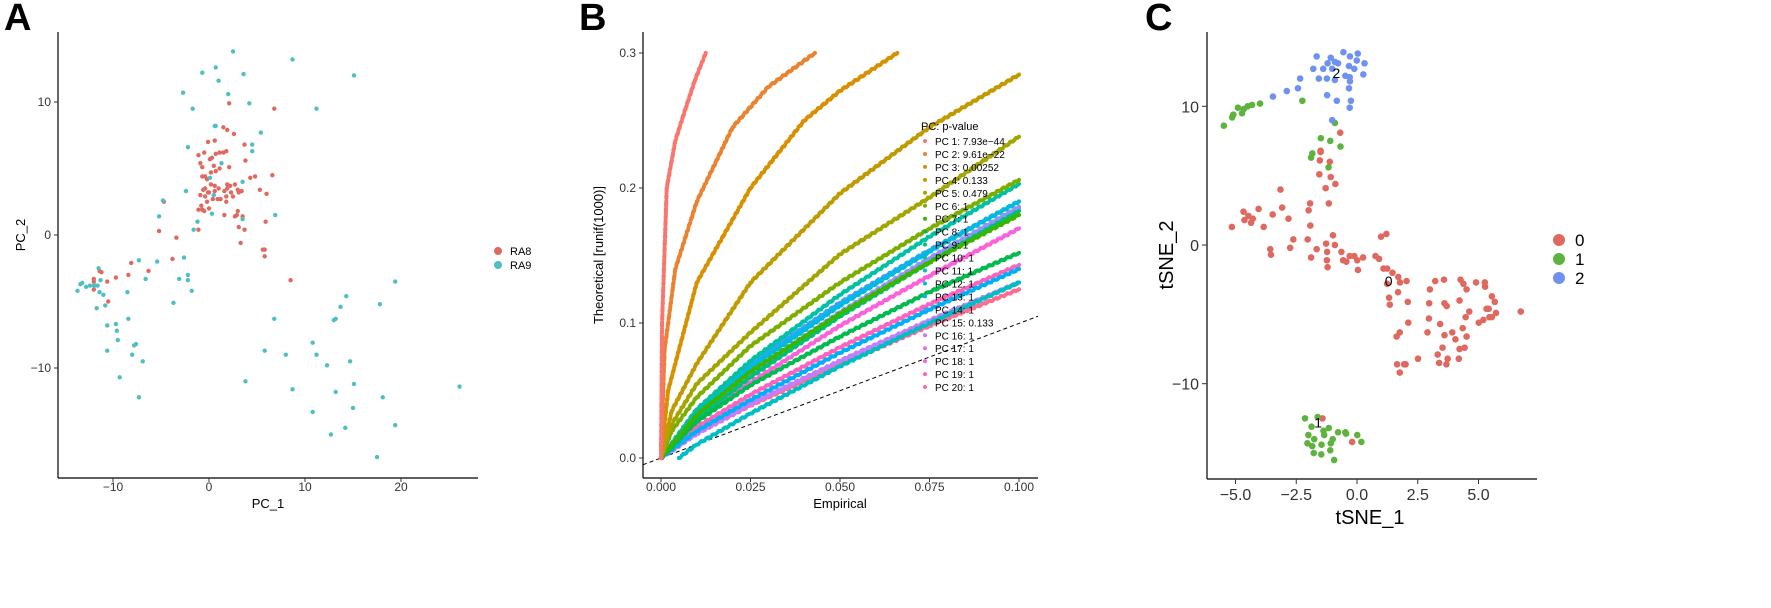 Image resolution: width=1771 pixels, height=608 pixels. I want to click on panel-label-a: A, so click(17, 19).